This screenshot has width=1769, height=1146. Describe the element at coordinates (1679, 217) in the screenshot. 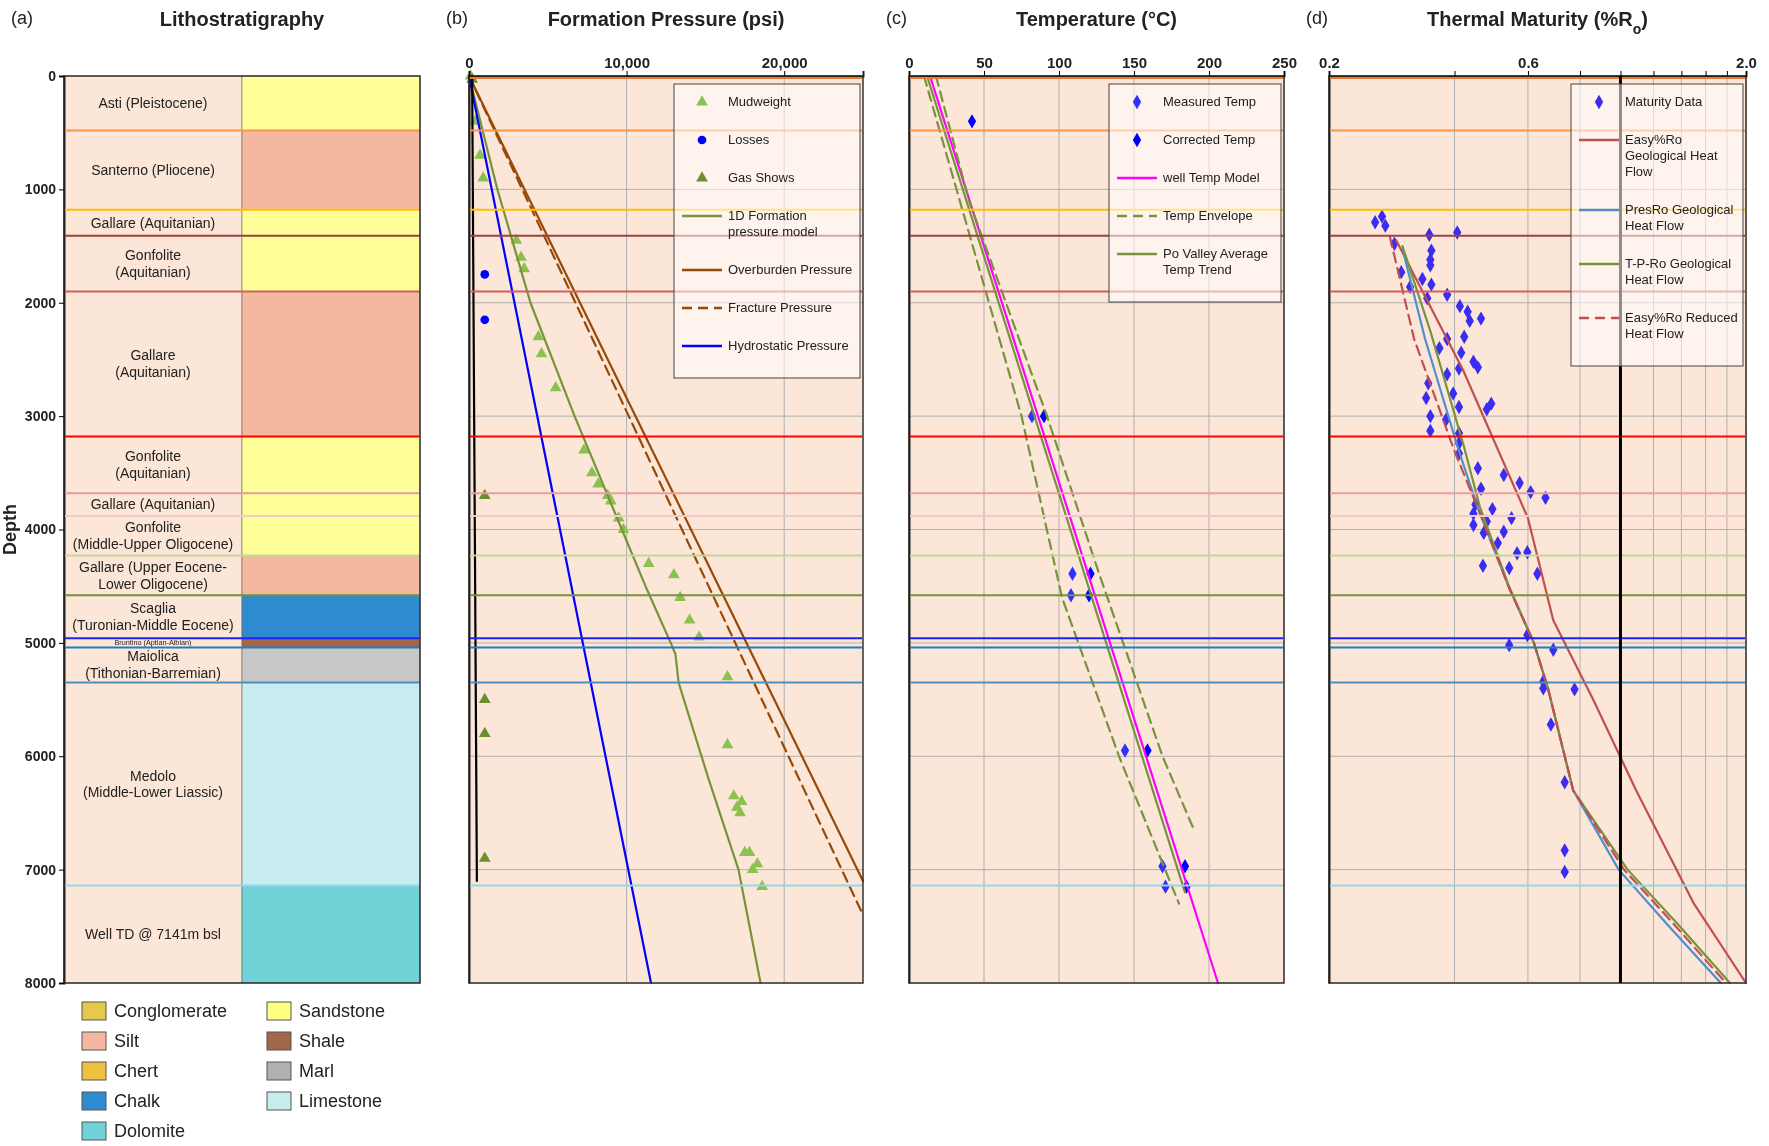

I see `legend-label: PresRo Geological Heat Flow` at that location.